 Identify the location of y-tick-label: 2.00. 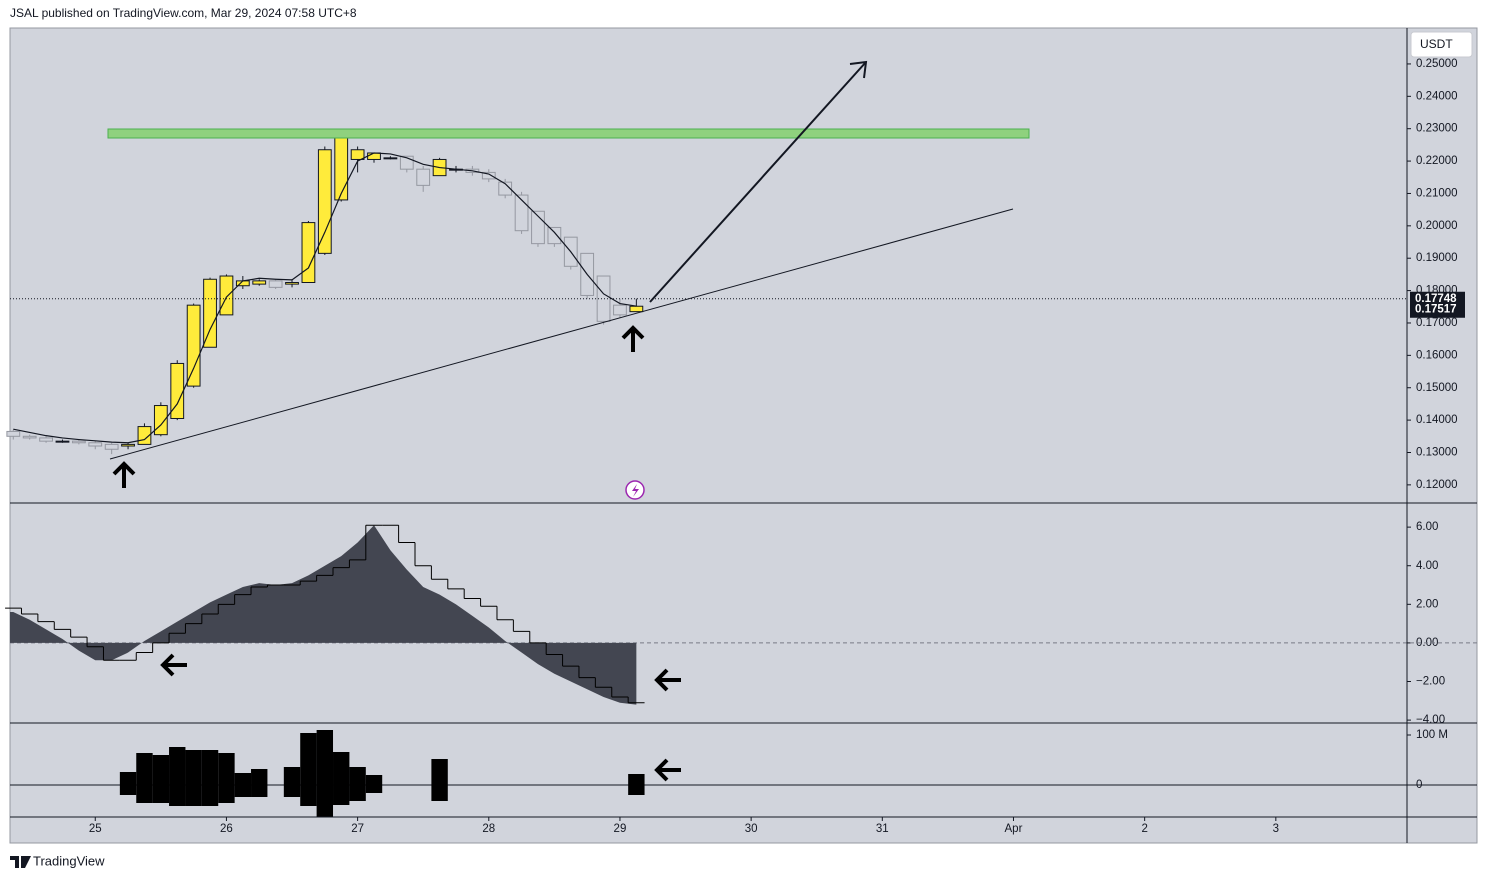
(1427, 604).